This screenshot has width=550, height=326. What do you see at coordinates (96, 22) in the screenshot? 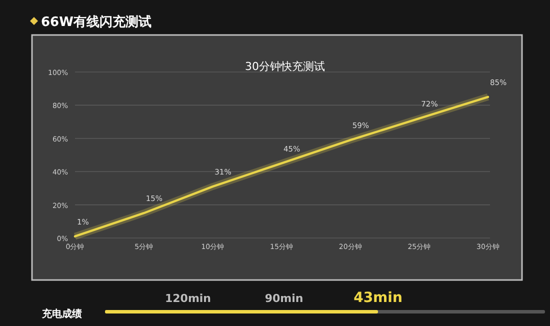
I see `chart-title: 66W有线闪充测试` at bounding box center [96, 22].